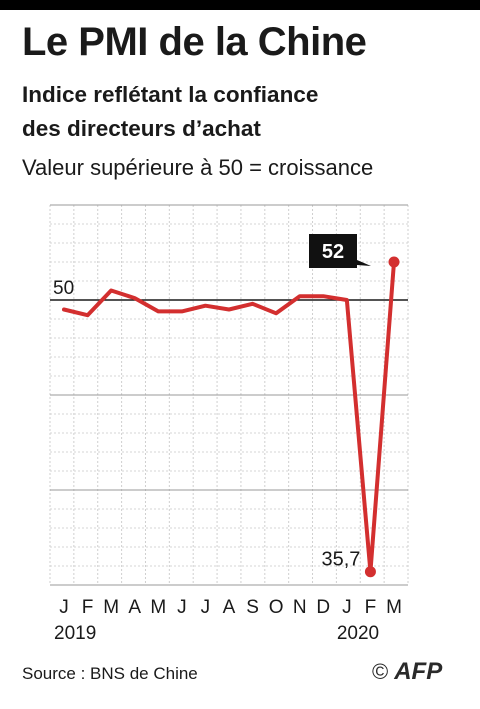 The height and width of the screenshot is (709, 480). I want to click on chart-note: Valeur supérieure à 50 = croissance, so click(198, 167).